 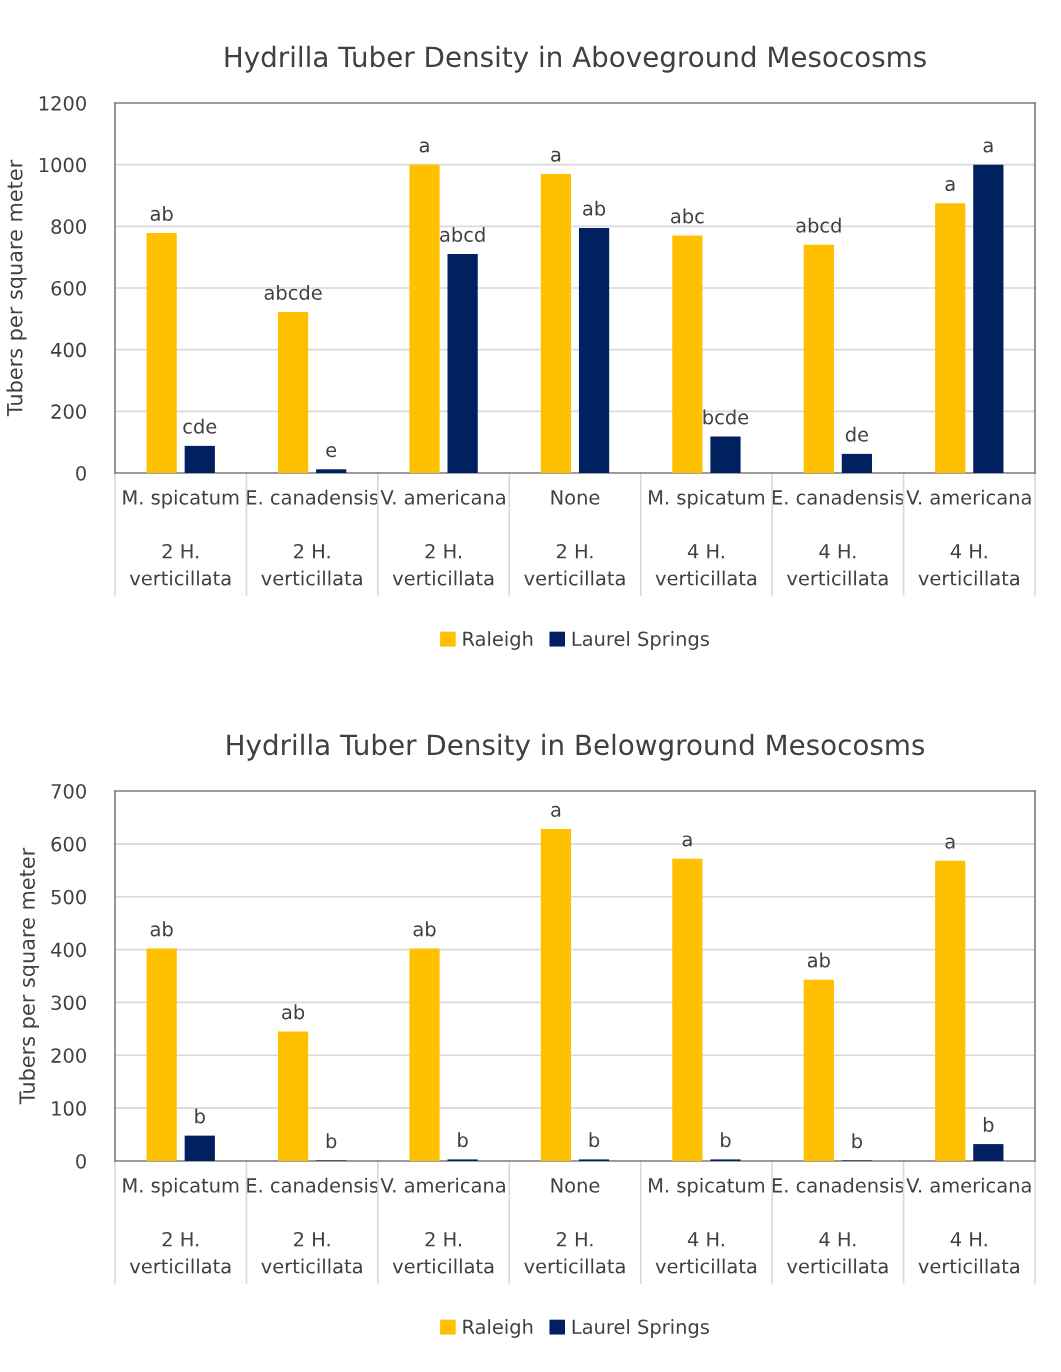 What do you see at coordinates (68, 897) in the screenshot?
I see `y-tick-label: 500` at bounding box center [68, 897].